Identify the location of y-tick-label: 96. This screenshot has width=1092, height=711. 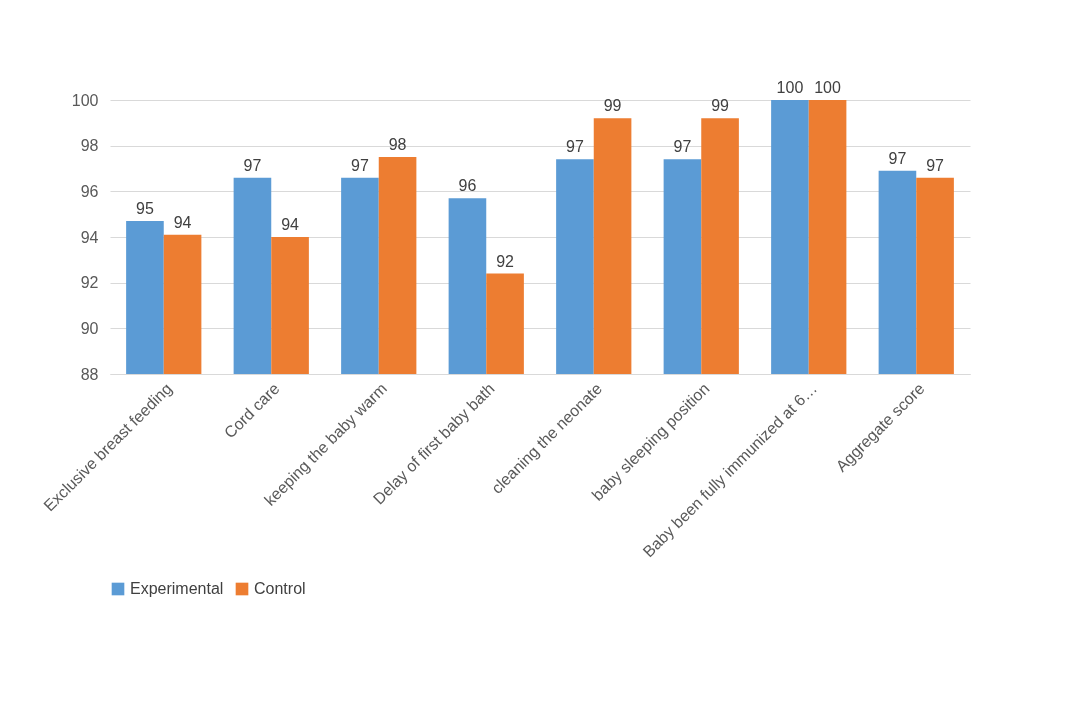
(89, 191).